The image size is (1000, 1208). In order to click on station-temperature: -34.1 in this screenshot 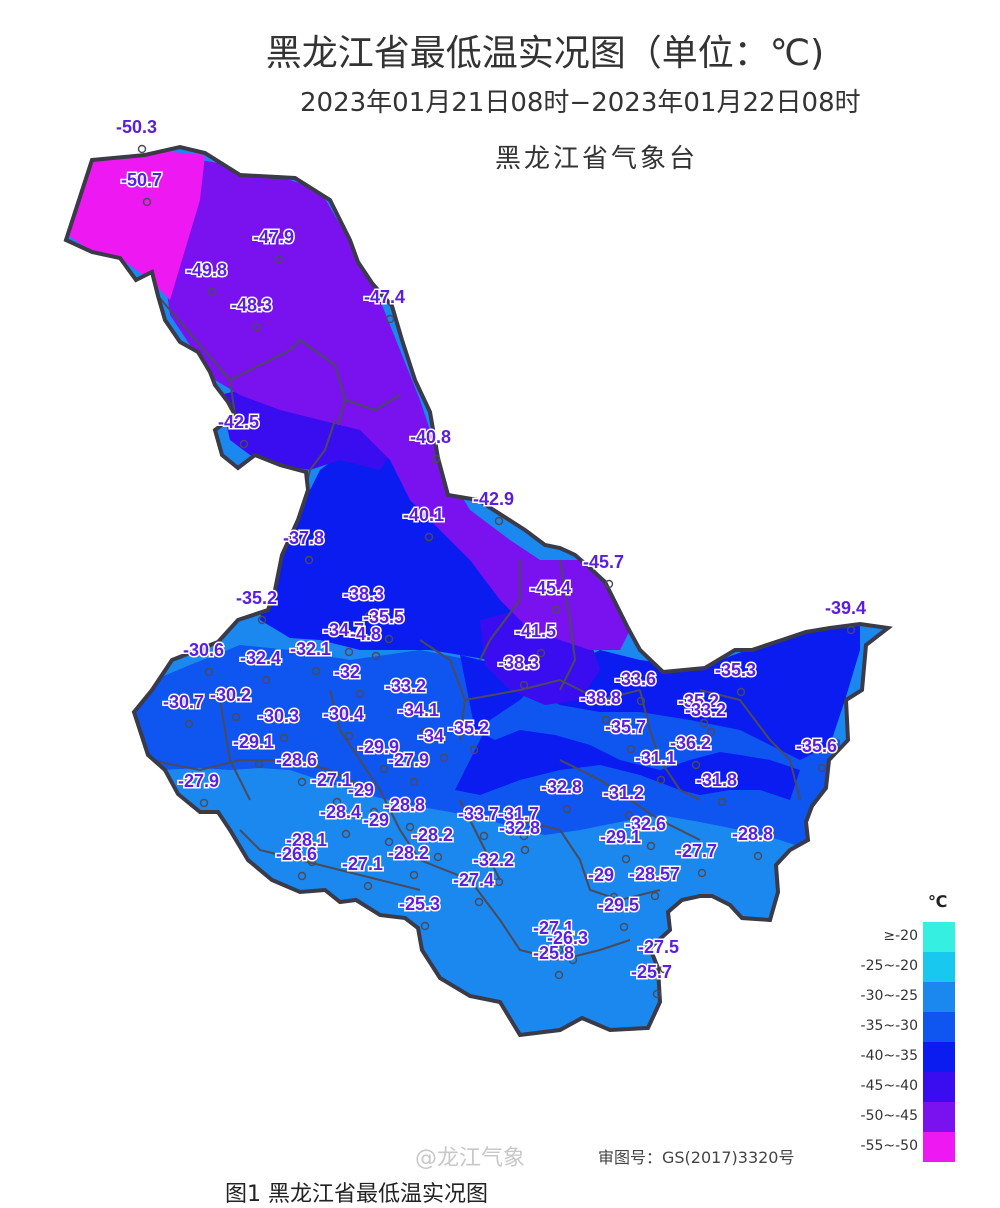, I will do `click(418, 710)`.